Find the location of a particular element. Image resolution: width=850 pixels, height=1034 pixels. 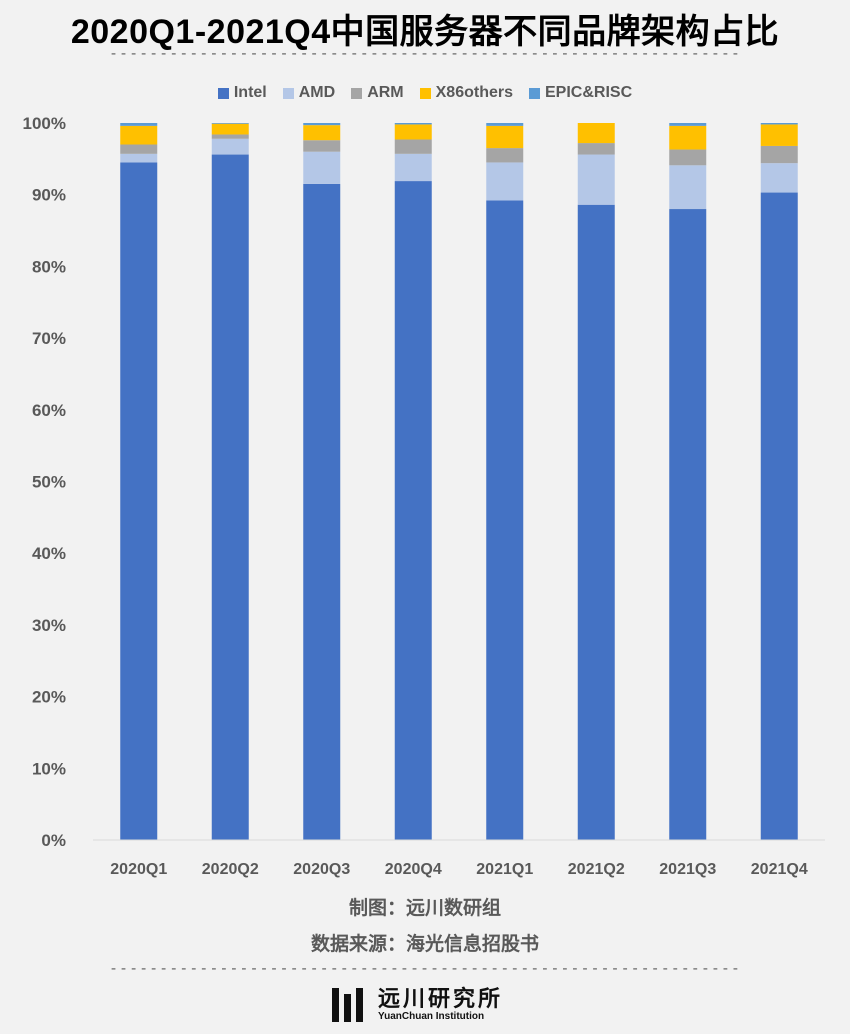

legend-item-0: Intel is located at coordinates (242, 93).